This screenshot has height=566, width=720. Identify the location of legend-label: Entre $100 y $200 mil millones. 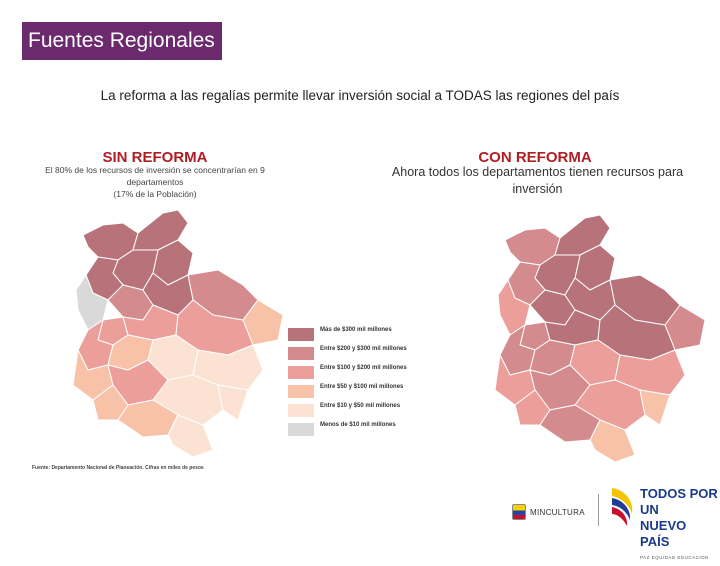
(363, 368).